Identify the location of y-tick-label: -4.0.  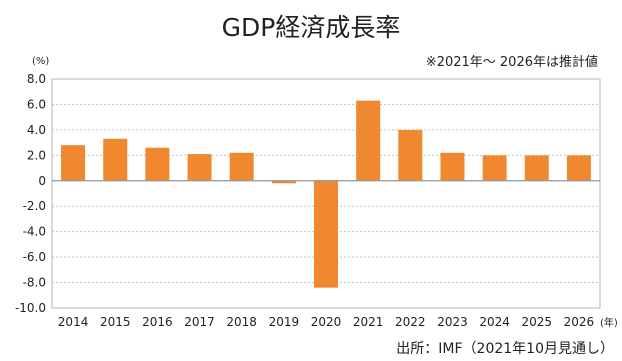
(34, 232).